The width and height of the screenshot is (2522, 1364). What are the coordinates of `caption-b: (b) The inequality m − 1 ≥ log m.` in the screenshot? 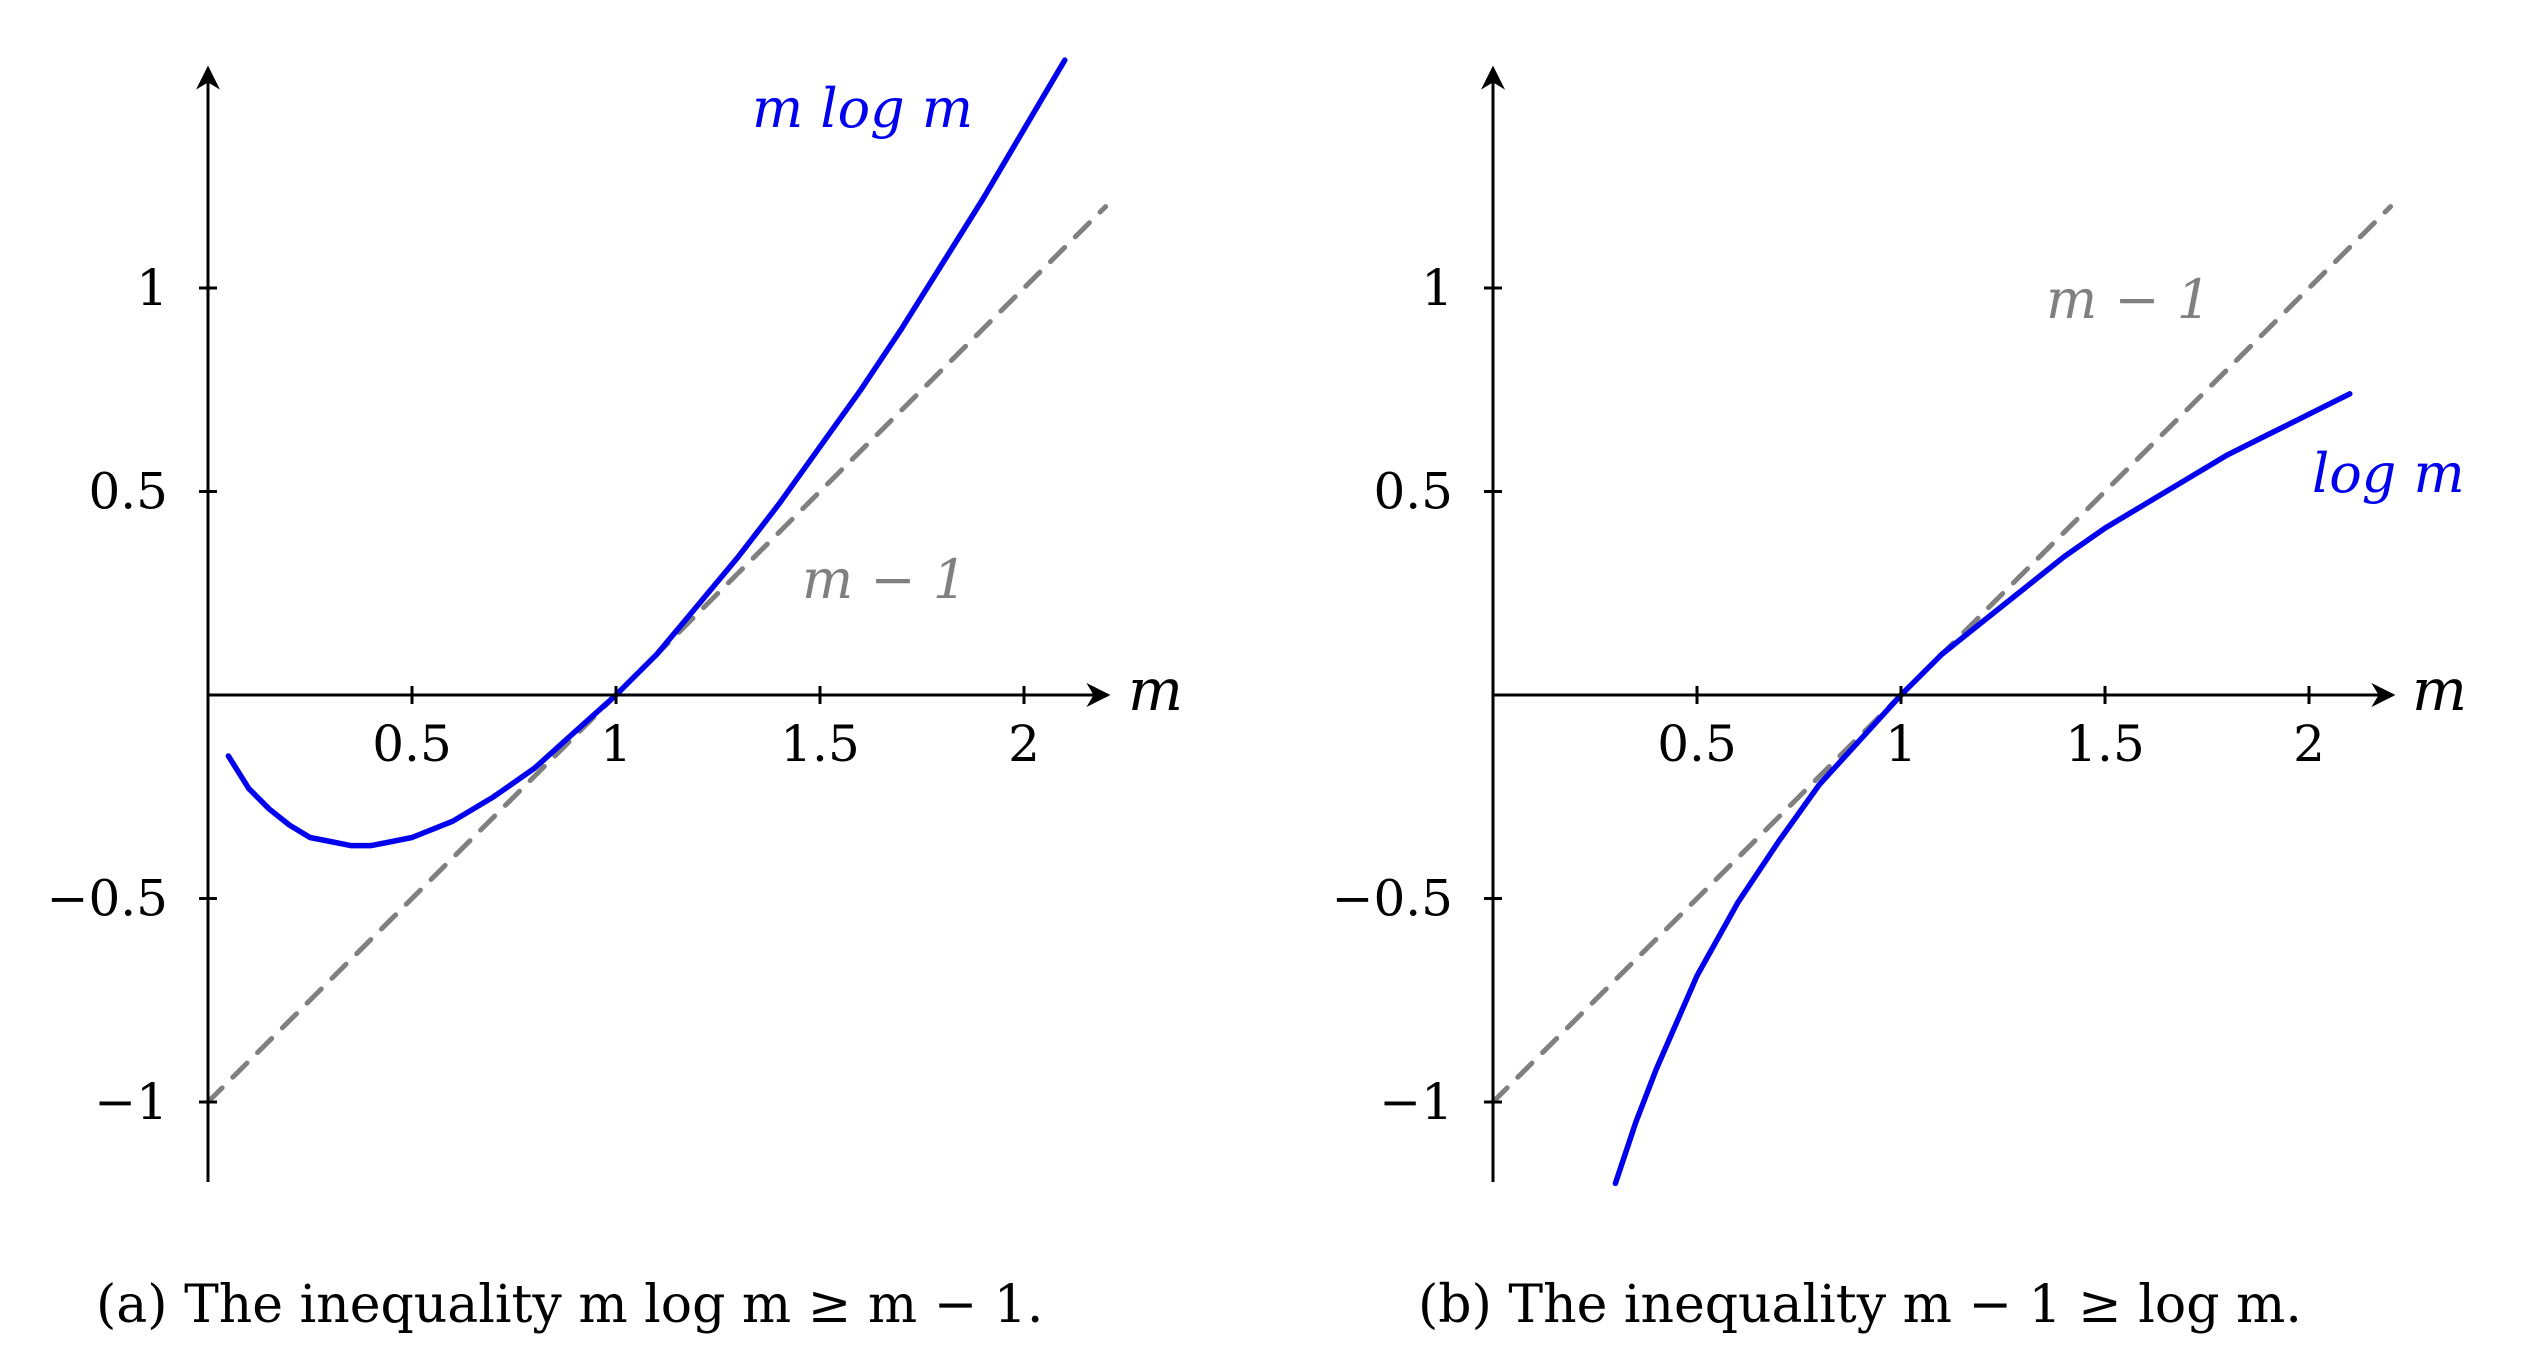 It's located at (1860, 1305).